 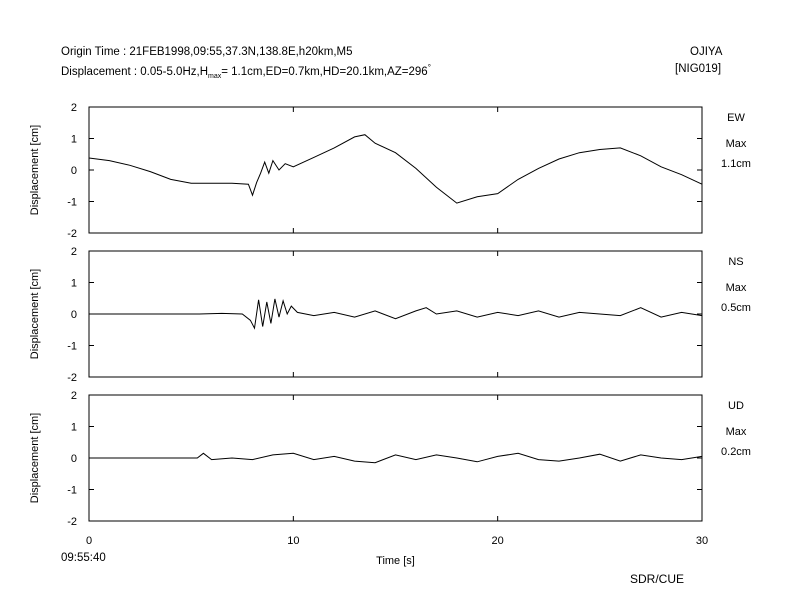 I want to click on waveform-ew, so click(x=395, y=169).